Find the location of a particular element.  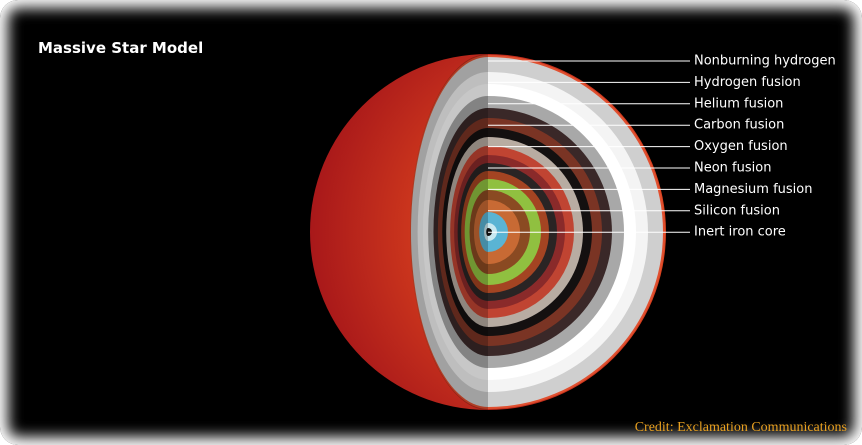

title: Massive Star Model is located at coordinates (120, 48).